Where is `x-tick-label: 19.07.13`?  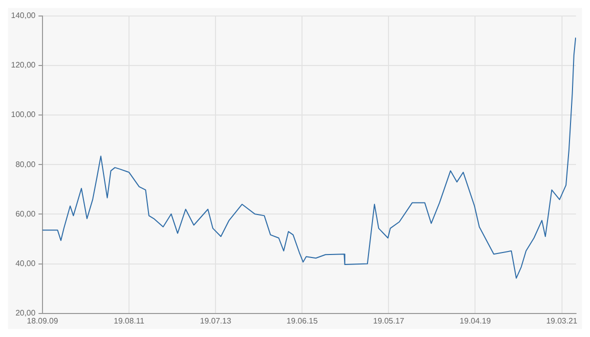
x-tick-label: 19.07.13 is located at coordinates (216, 321).